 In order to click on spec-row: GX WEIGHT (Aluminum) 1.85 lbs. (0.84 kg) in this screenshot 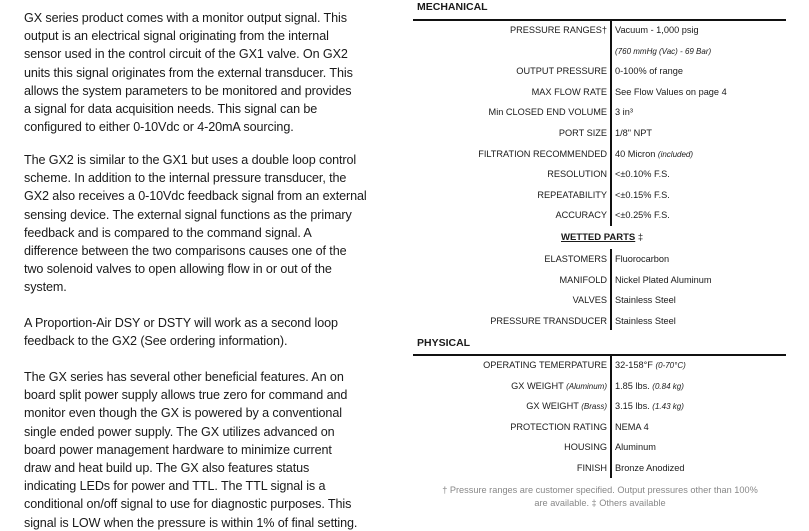, I will do `click(608, 386)`.